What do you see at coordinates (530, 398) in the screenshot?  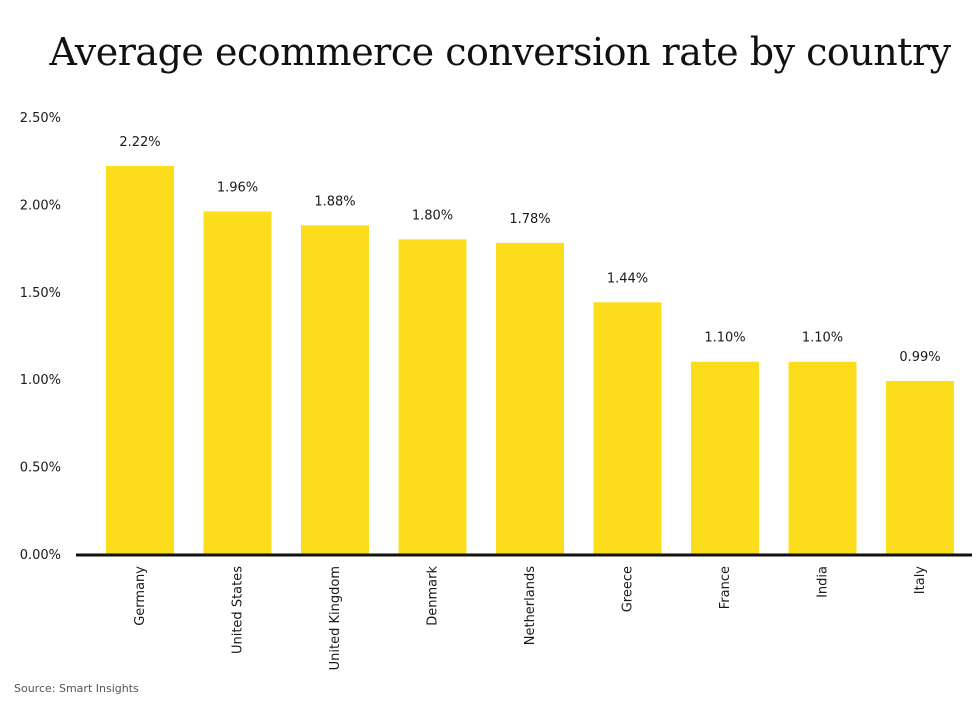 I see `bar-netherlands` at bounding box center [530, 398].